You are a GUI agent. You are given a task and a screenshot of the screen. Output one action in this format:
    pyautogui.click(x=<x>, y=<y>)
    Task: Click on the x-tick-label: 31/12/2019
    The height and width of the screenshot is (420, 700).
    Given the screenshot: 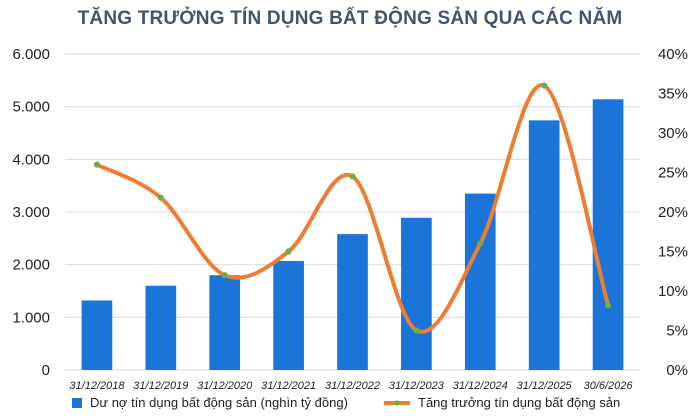 What is the action you would take?
    pyautogui.click(x=160, y=386)
    